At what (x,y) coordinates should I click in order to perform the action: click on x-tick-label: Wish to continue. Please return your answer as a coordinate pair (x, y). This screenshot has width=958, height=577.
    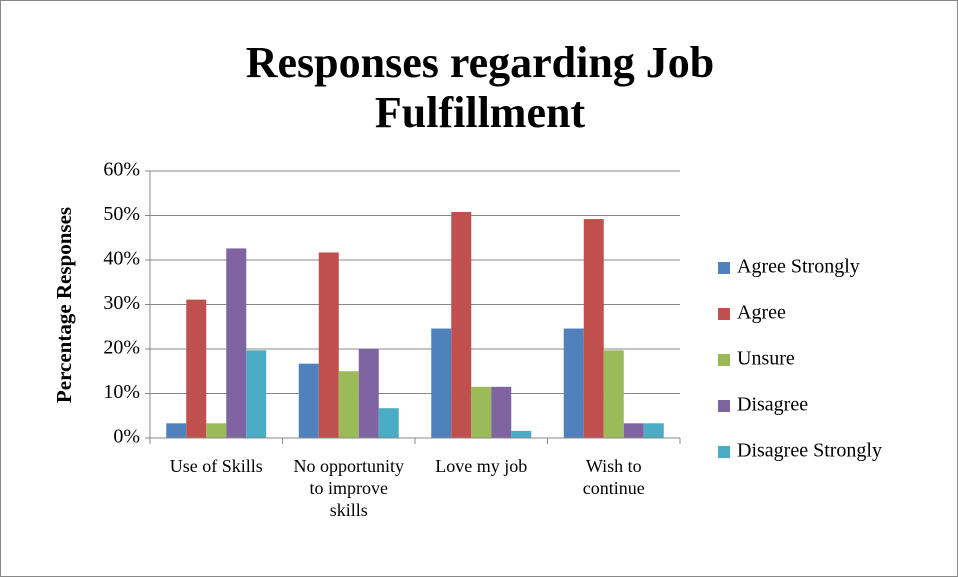
    Looking at the image, I should click on (613, 477).